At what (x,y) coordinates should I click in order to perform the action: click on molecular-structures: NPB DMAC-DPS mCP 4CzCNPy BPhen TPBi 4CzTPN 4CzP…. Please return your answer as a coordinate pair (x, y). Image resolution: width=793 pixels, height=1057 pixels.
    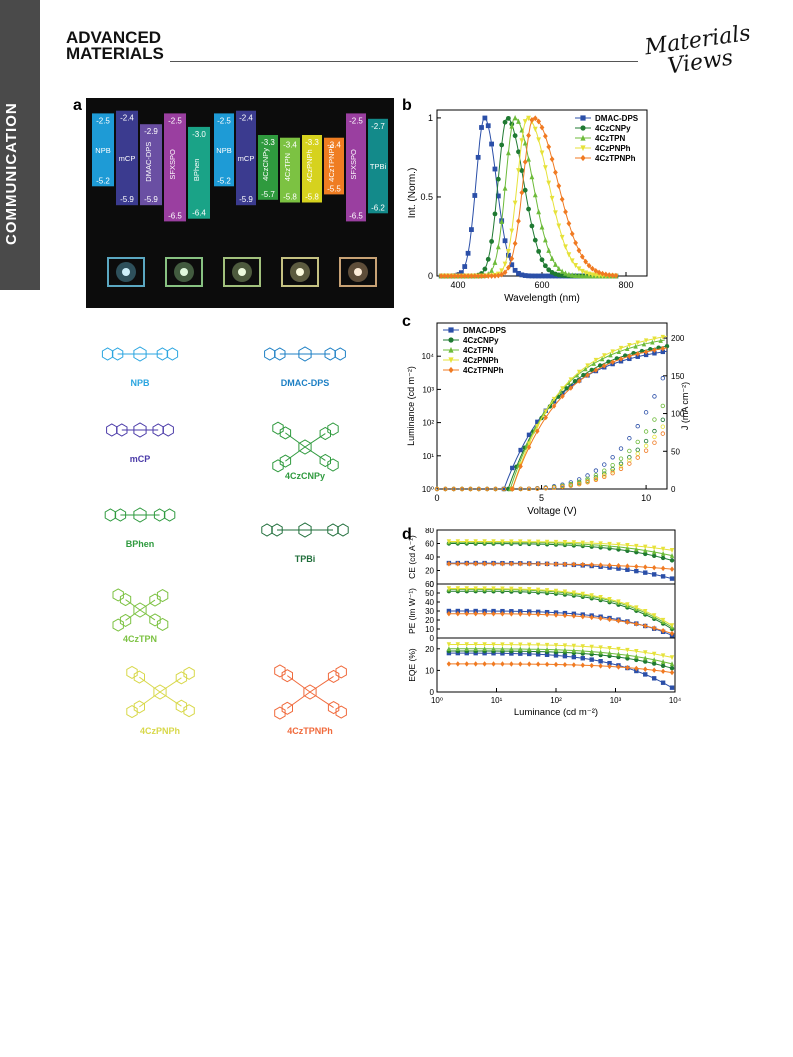
    Looking at the image, I should click on (225, 541).